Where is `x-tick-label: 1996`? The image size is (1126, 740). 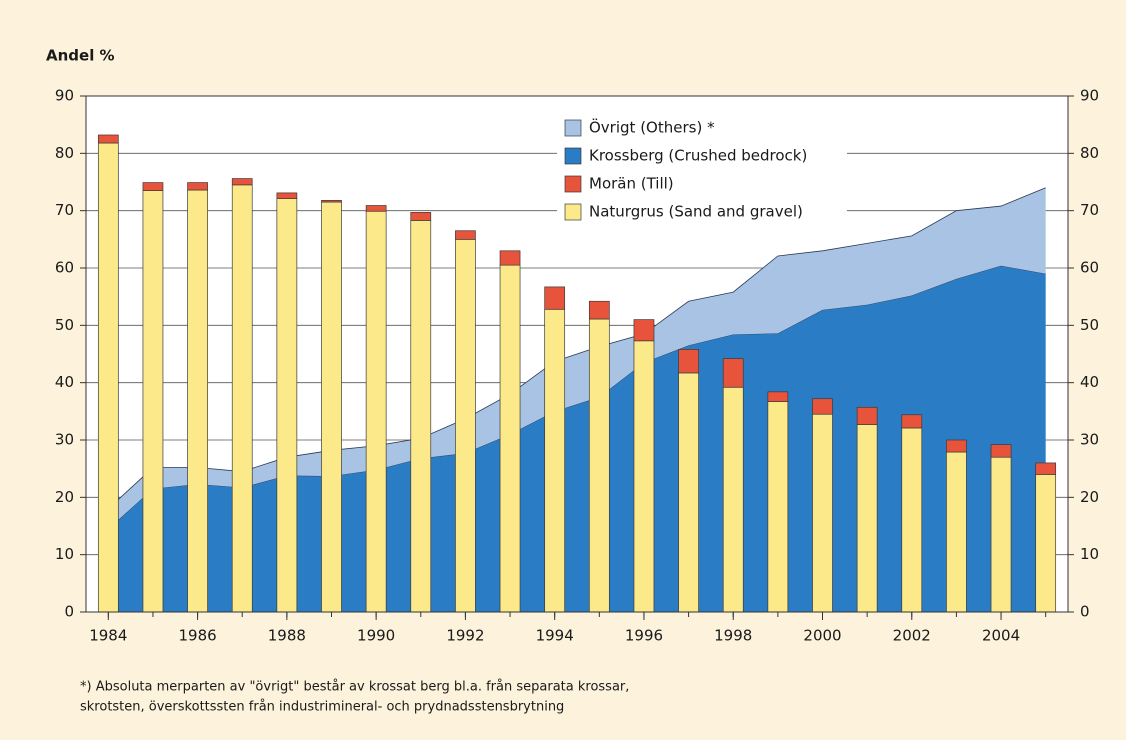 x-tick-label: 1996 is located at coordinates (644, 636).